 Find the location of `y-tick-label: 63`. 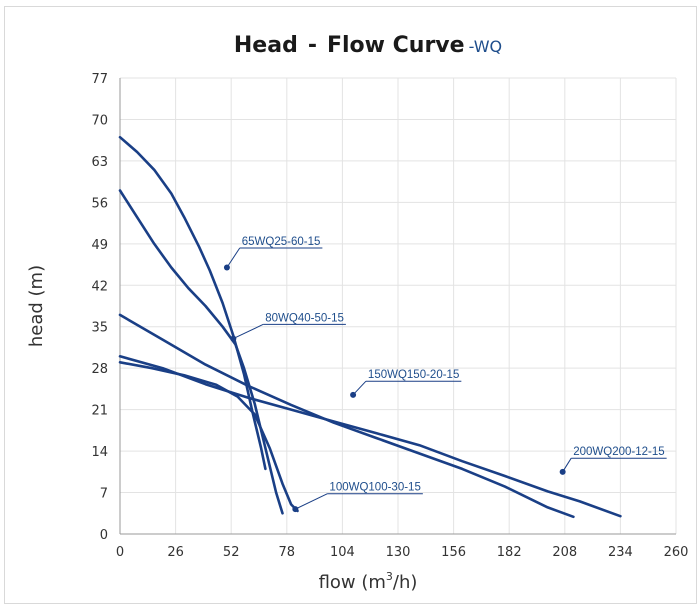

y-tick-label: 63 is located at coordinates (99, 162).